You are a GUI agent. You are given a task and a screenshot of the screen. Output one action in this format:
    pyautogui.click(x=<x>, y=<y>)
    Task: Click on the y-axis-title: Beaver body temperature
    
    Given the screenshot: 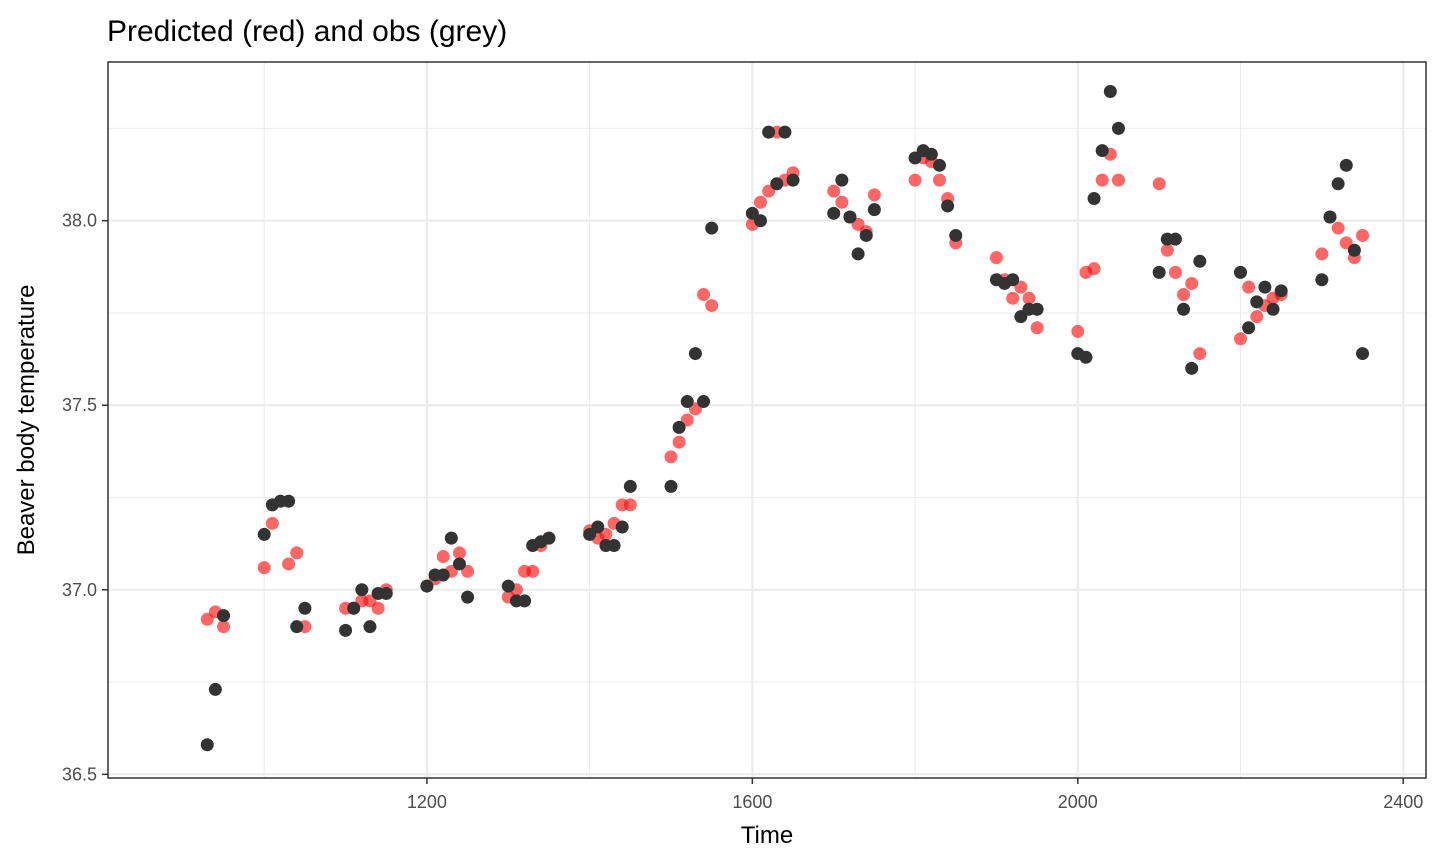 What is the action you would take?
    pyautogui.click(x=26, y=420)
    